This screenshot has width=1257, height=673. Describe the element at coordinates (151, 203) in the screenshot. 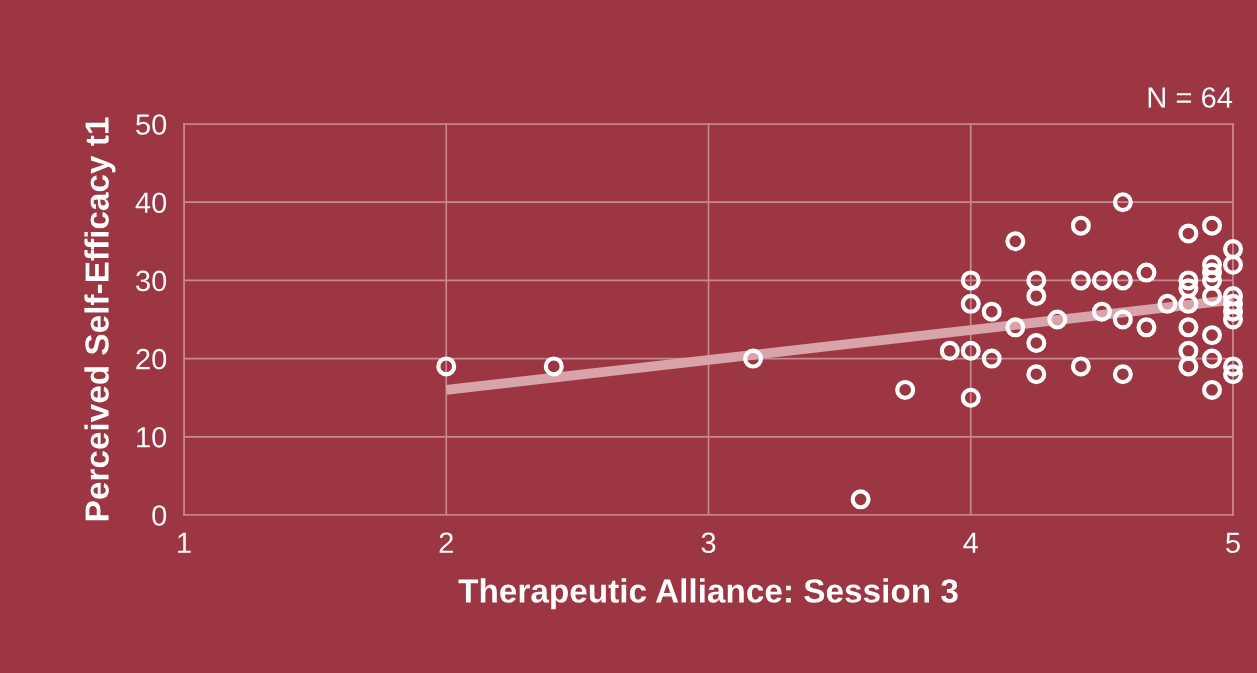

I see `y-tick-label: 40` at that location.